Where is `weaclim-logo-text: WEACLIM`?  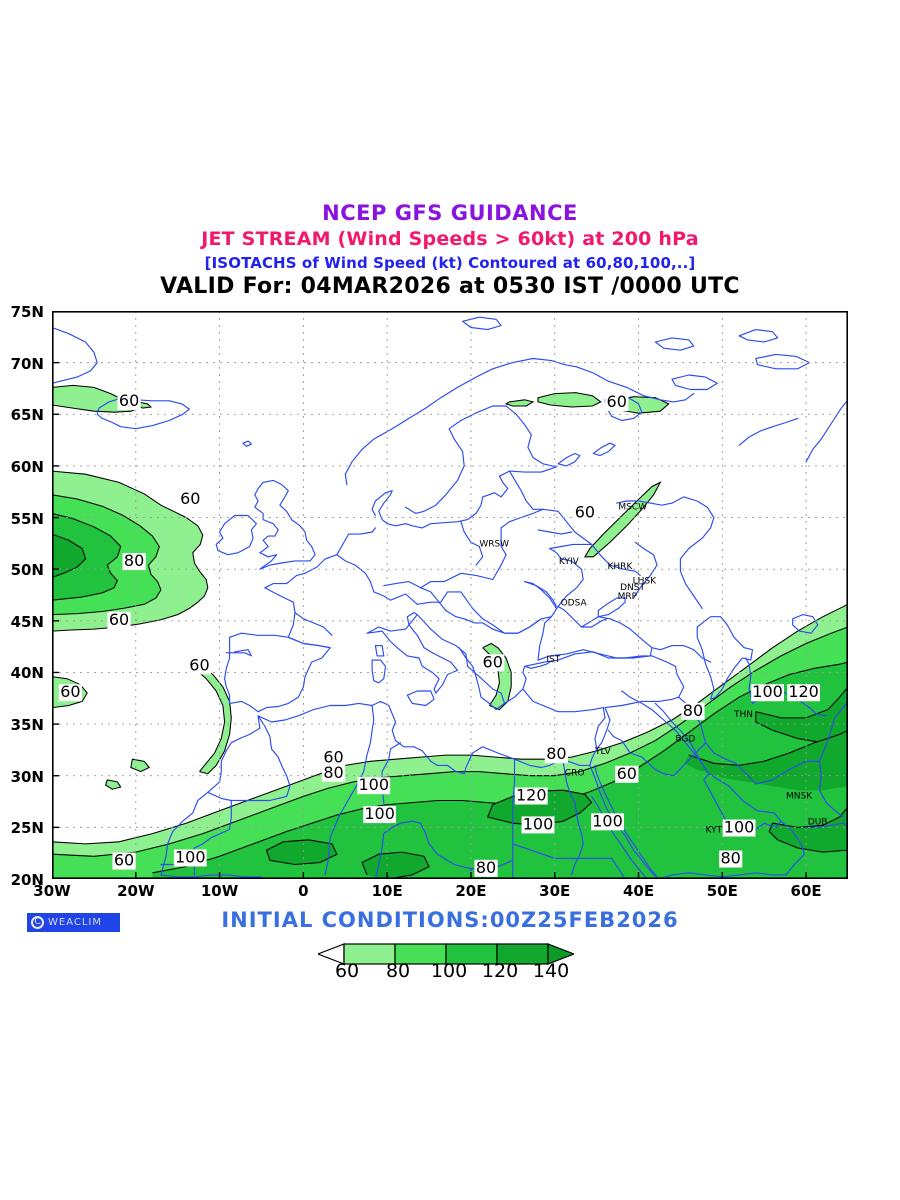
weaclim-logo-text: WEACLIM is located at coordinates (75, 922).